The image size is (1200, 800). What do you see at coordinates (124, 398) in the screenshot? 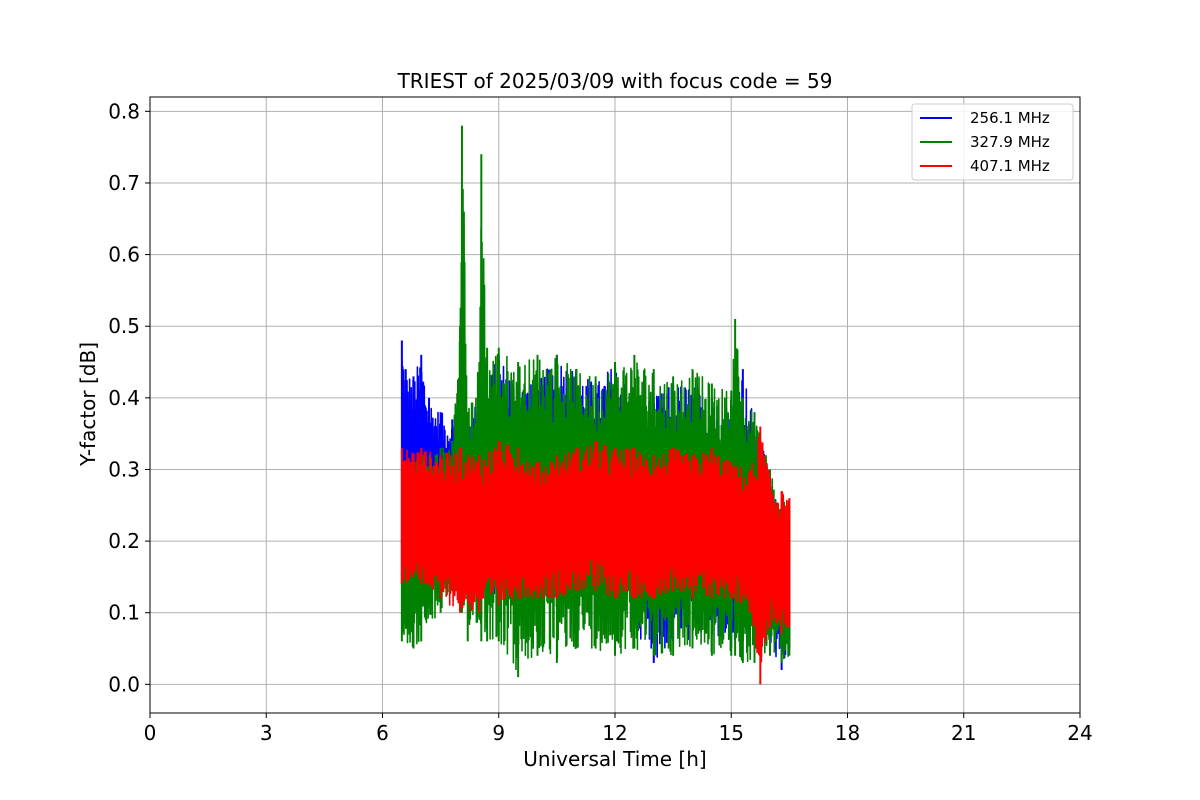
I see `y-tick-label: 0.4` at bounding box center [124, 398].